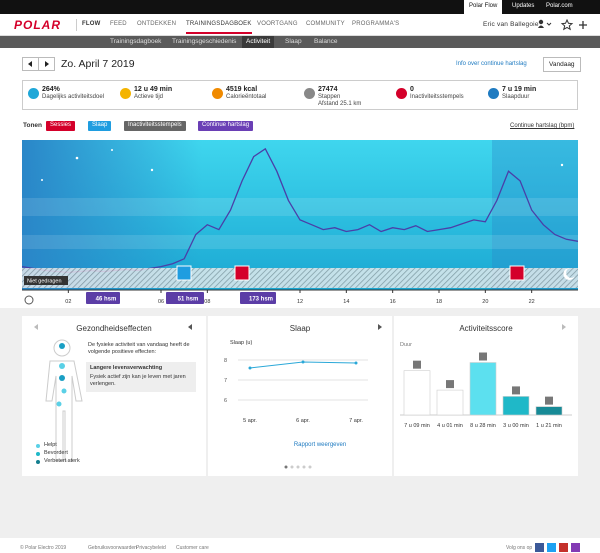 Image resolution: width=600 pixels, height=553 pixels. Describe the element at coordinates (329, 97) in the screenshot. I see `summary-label: Stappen` at that location.